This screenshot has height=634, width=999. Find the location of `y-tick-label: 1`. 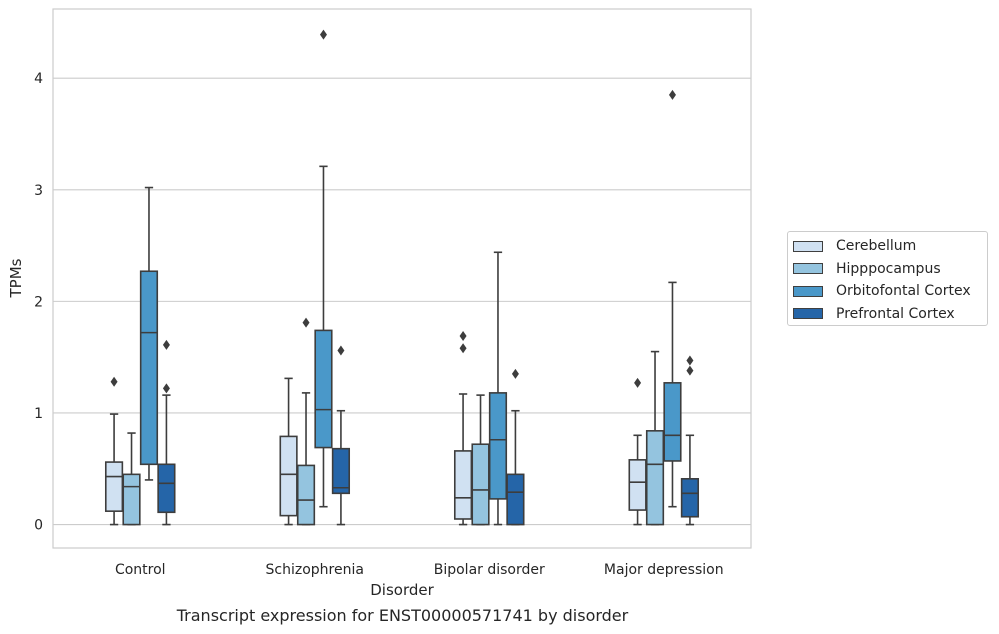

y-tick-label: 1 is located at coordinates (38, 414).